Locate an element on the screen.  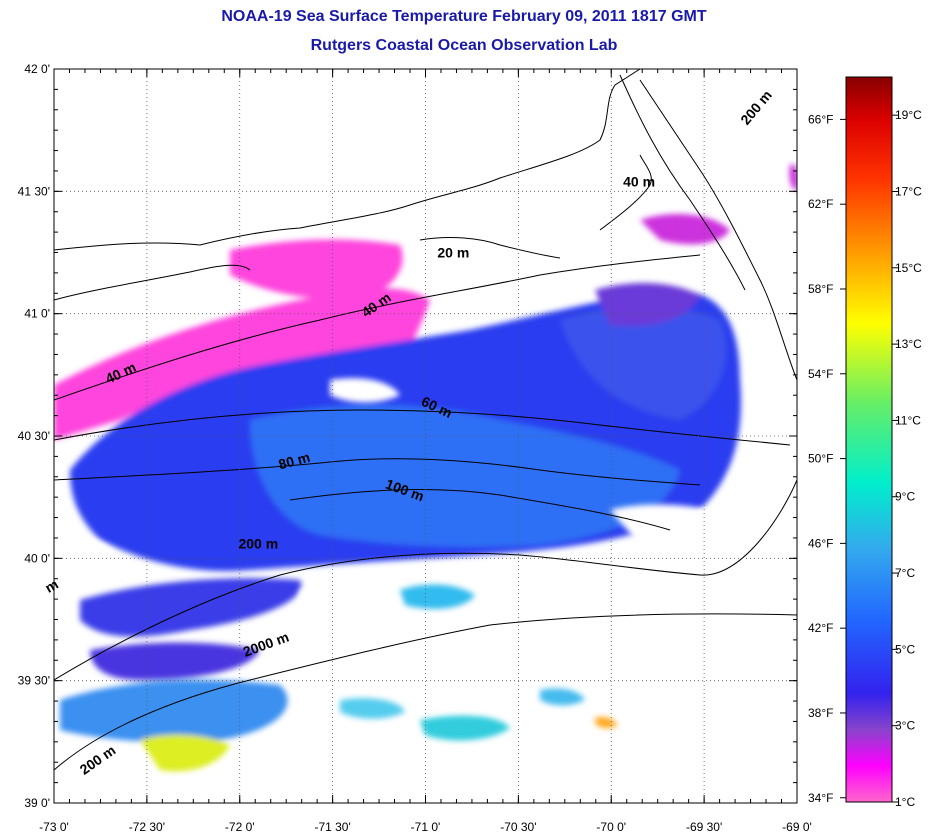
contour-60m is located at coordinates (422, 427).